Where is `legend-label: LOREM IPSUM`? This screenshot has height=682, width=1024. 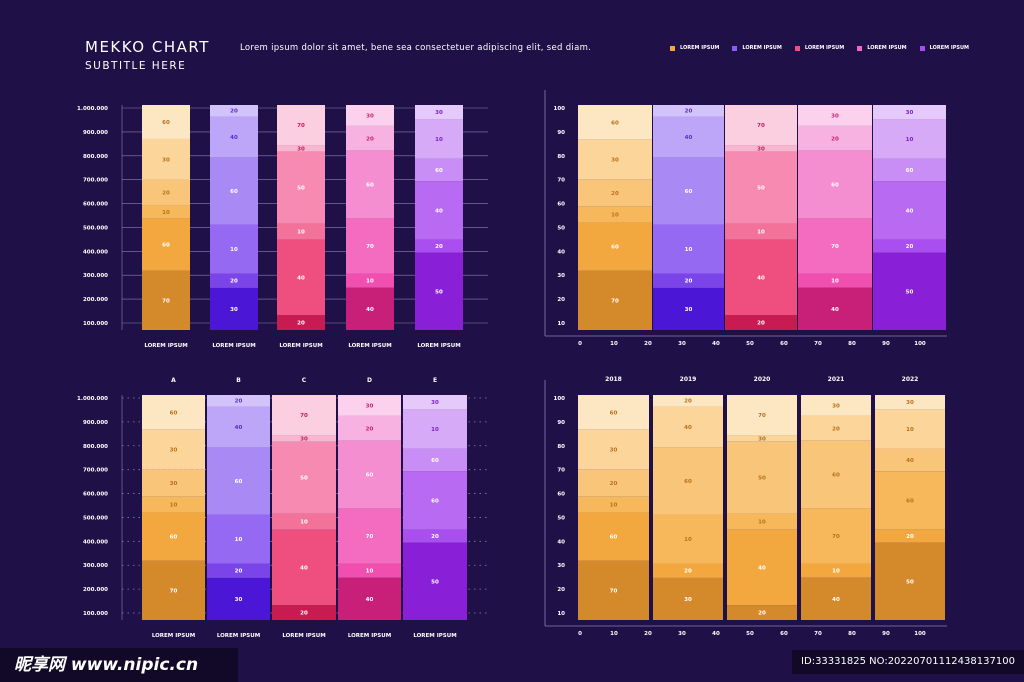
legend-label: LOREM IPSUM is located at coordinates (949, 48).